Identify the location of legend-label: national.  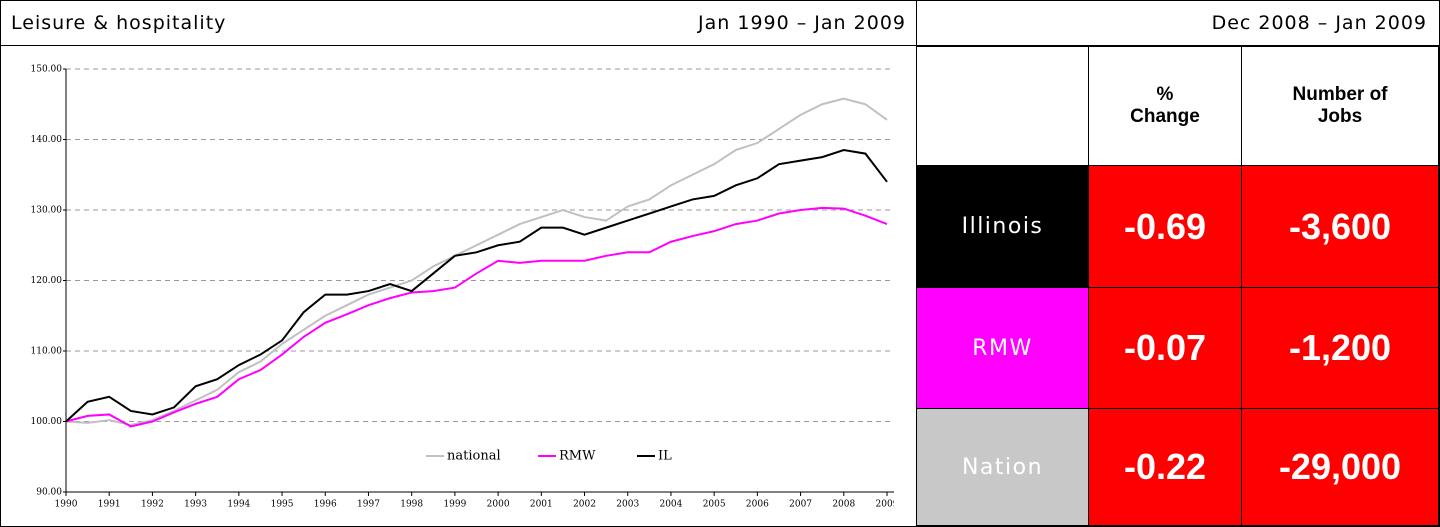
(474, 456).